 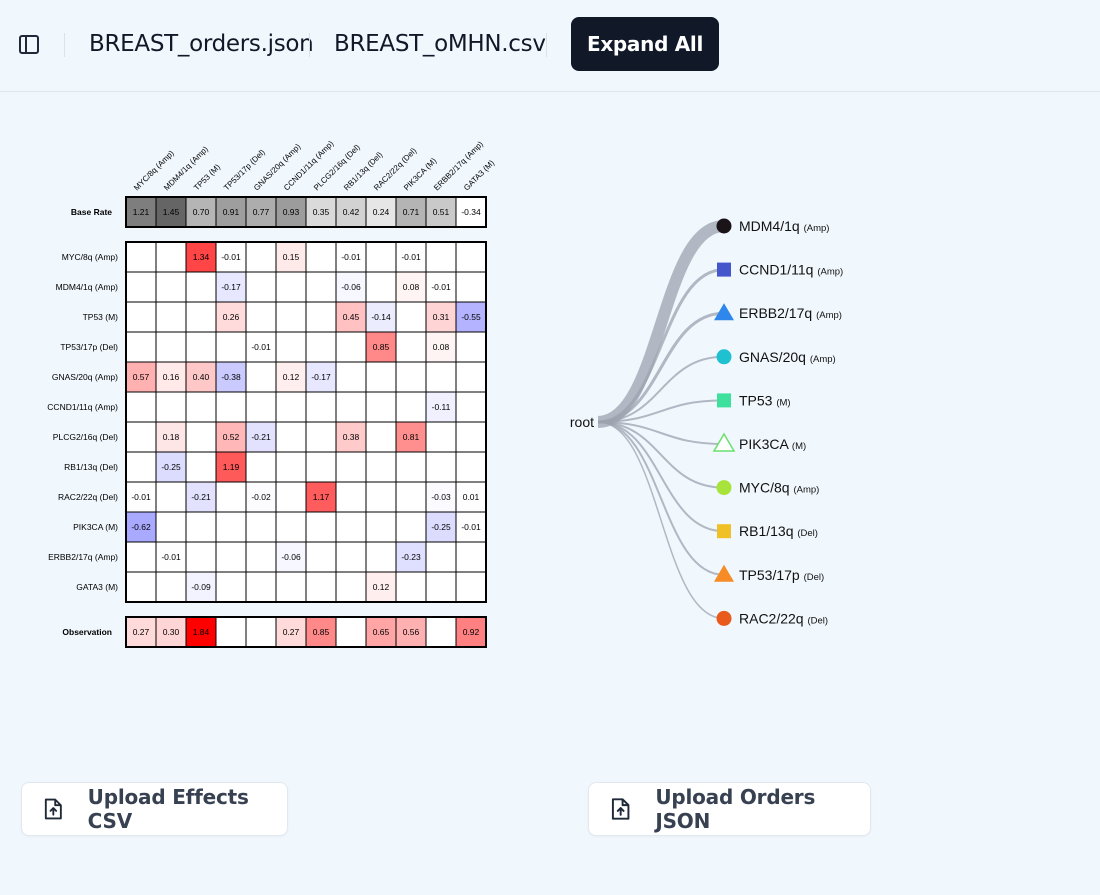 What do you see at coordinates (154, 809) in the screenshot?
I see `upload-effects-csv-button: Upload Effects CSV` at bounding box center [154, 809].